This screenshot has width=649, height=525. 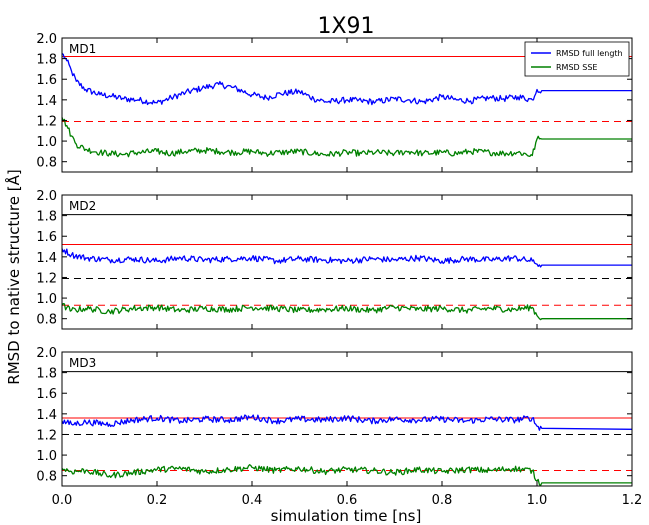 What do you see at coordinates (632, 500) in the screenshot?
I see `x-tick-label: 1.2` at bounding box center [632, 500].